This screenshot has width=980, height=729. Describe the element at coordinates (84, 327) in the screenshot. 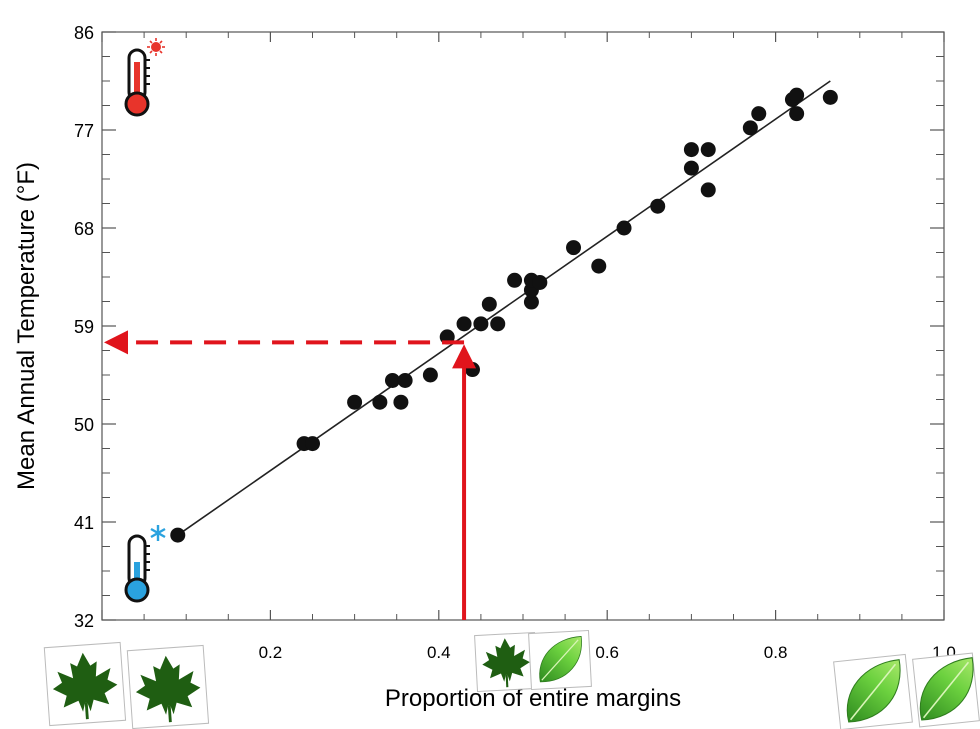

I see `y-tick-label: 59` at that location.